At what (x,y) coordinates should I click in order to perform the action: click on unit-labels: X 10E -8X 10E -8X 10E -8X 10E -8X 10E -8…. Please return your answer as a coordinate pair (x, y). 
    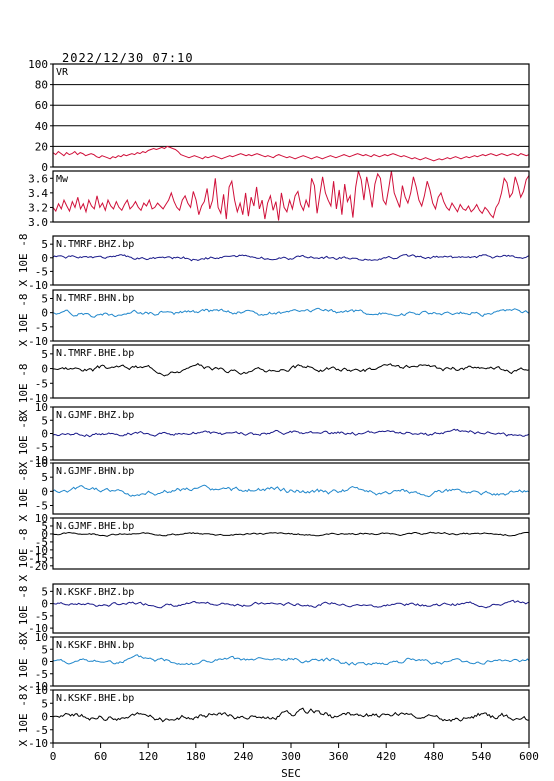
    Looking at the image, I should click on (23, 490).